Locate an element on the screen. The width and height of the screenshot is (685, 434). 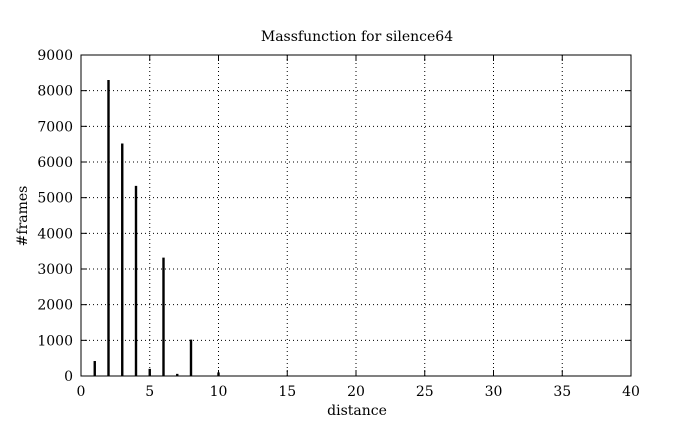
y-tick-label: 1000 is located at coordinates (55, 341).